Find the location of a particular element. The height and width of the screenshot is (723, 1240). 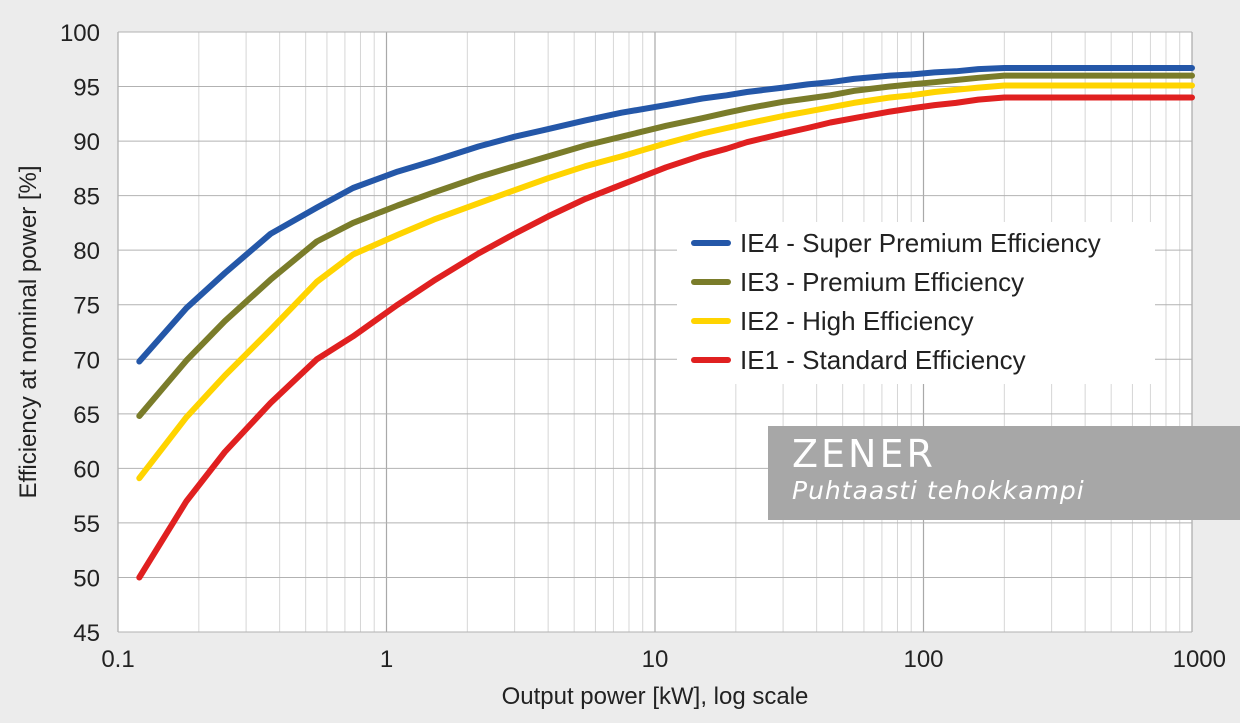

brand-tagline: Puhtaasti tehokkampi is located at coordinates (938, 490).